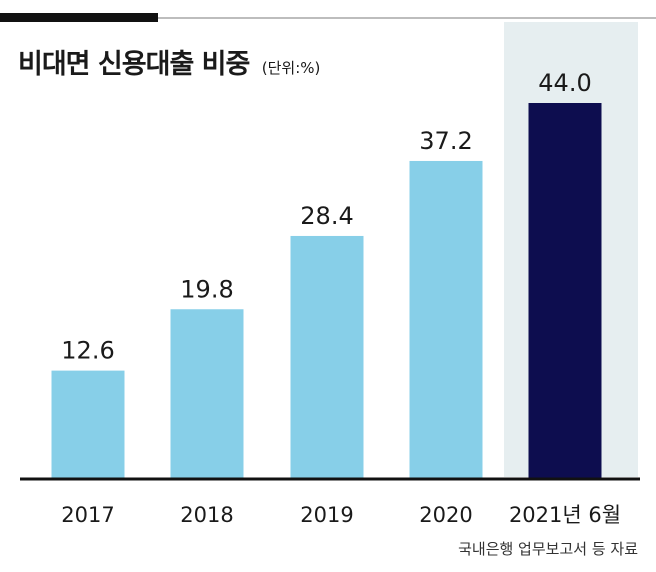 This screenshot has width=656, height=572. What do you see at coordinates (565, 290) in the screenshot?
I see `bar-2021년 6월` at bounding box center [565, 290].